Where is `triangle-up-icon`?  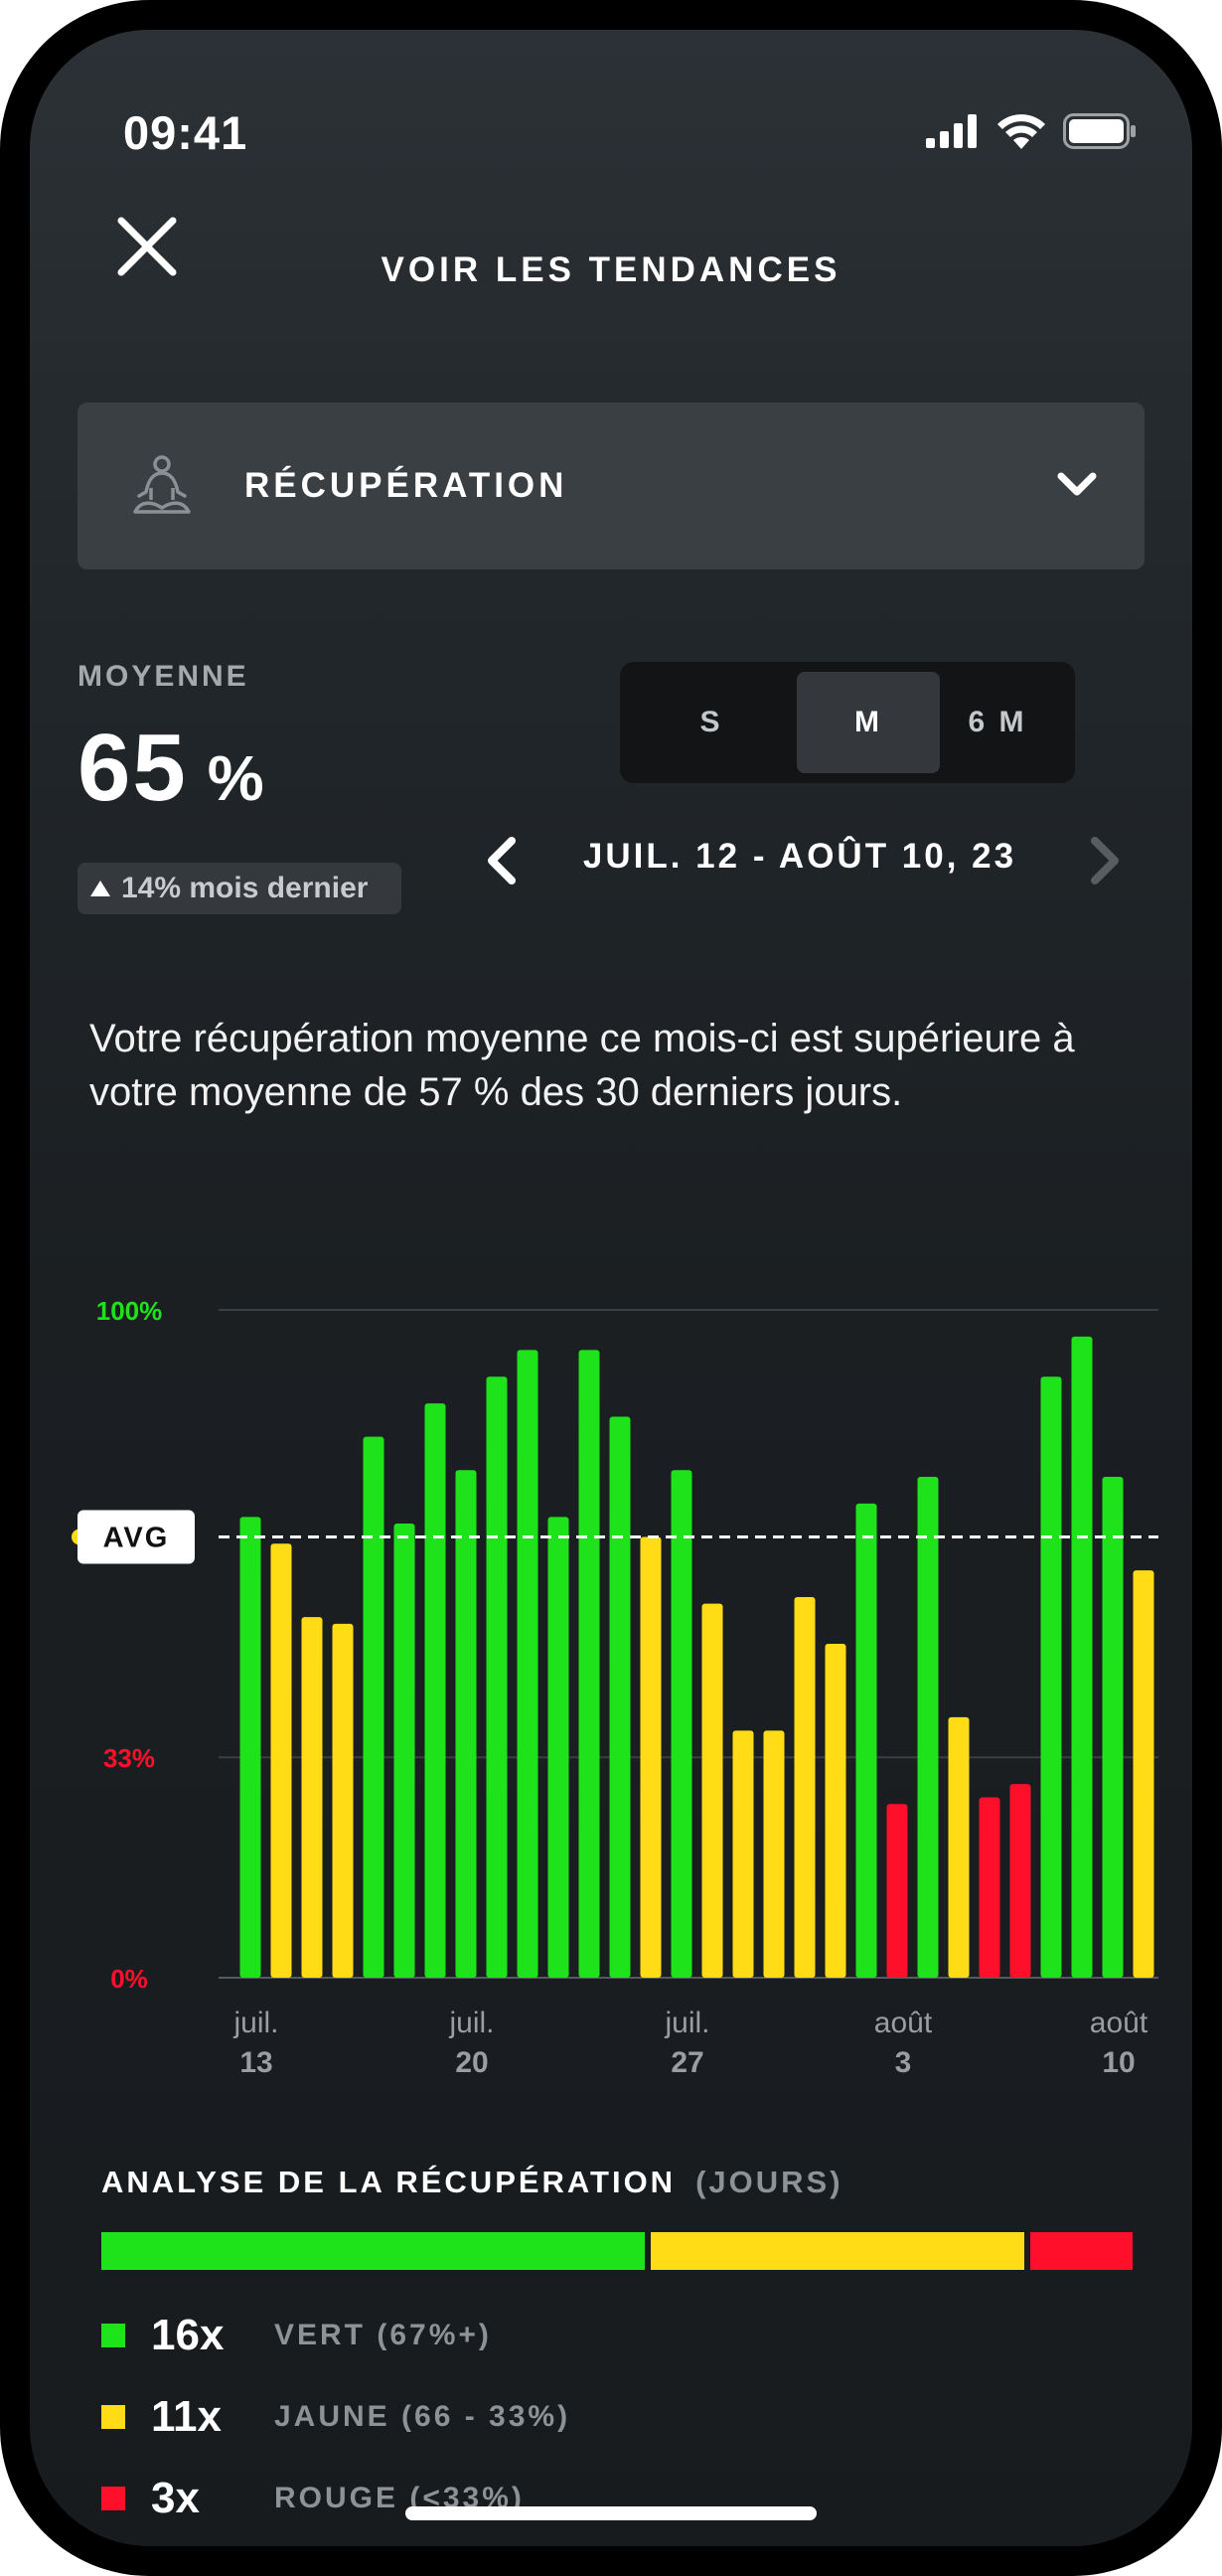
triangle-up-icon is located at coordinates (100, 888).